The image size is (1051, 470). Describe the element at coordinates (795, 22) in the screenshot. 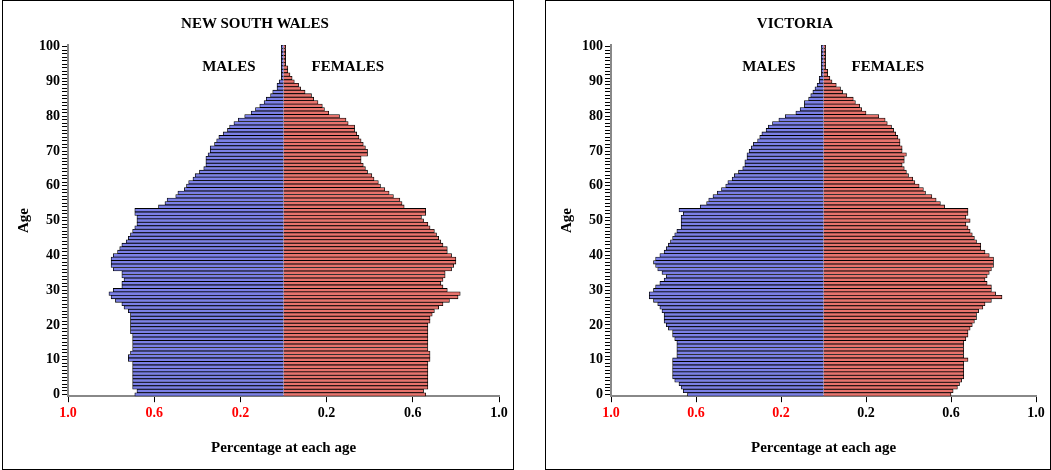

I see `chart-title: VICTORIA` at that location.